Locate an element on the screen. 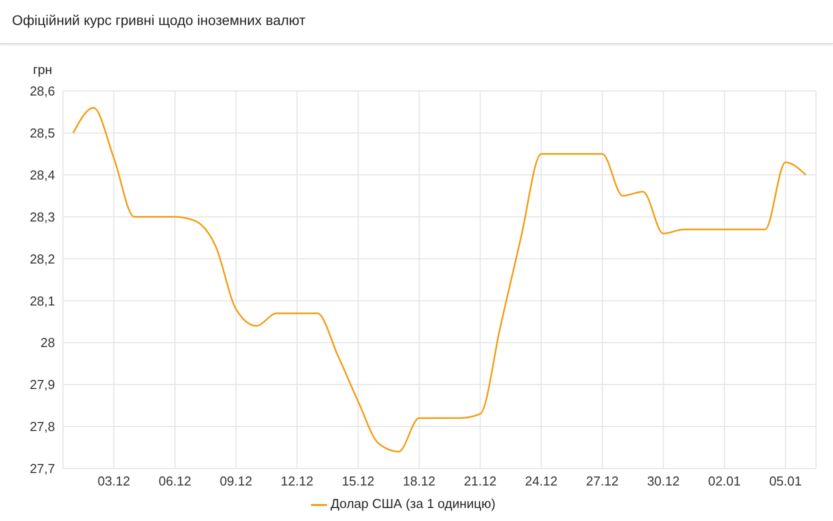 This screenshot has width=833, height=521. x-tick-label: 06.12 is located at coordinates (175, 481).